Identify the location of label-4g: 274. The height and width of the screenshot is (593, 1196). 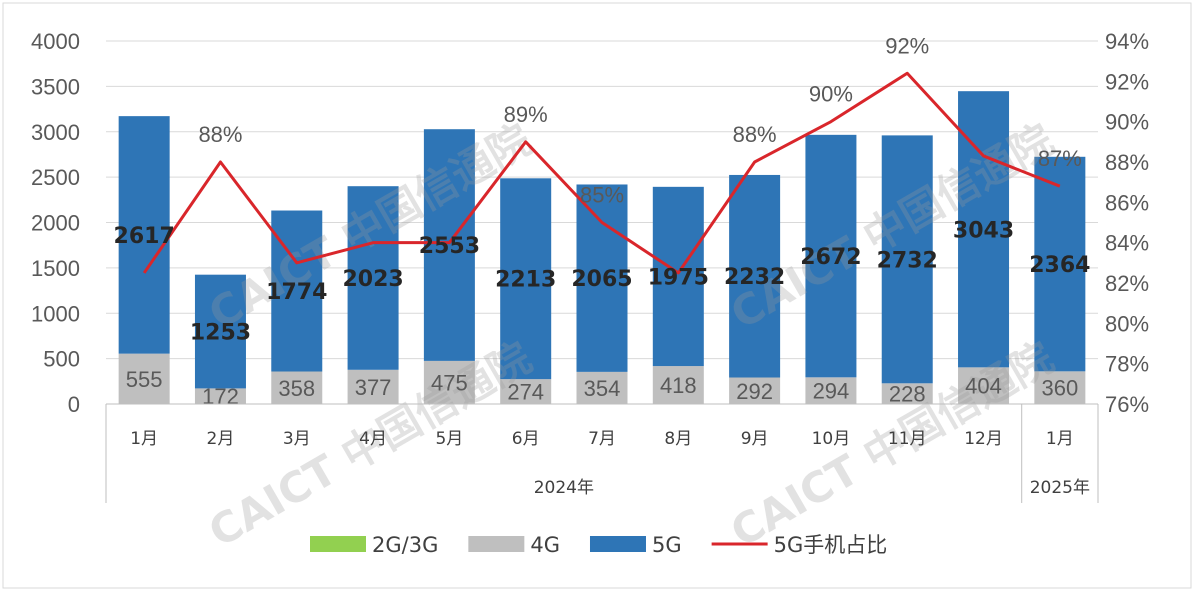
(525, 392).